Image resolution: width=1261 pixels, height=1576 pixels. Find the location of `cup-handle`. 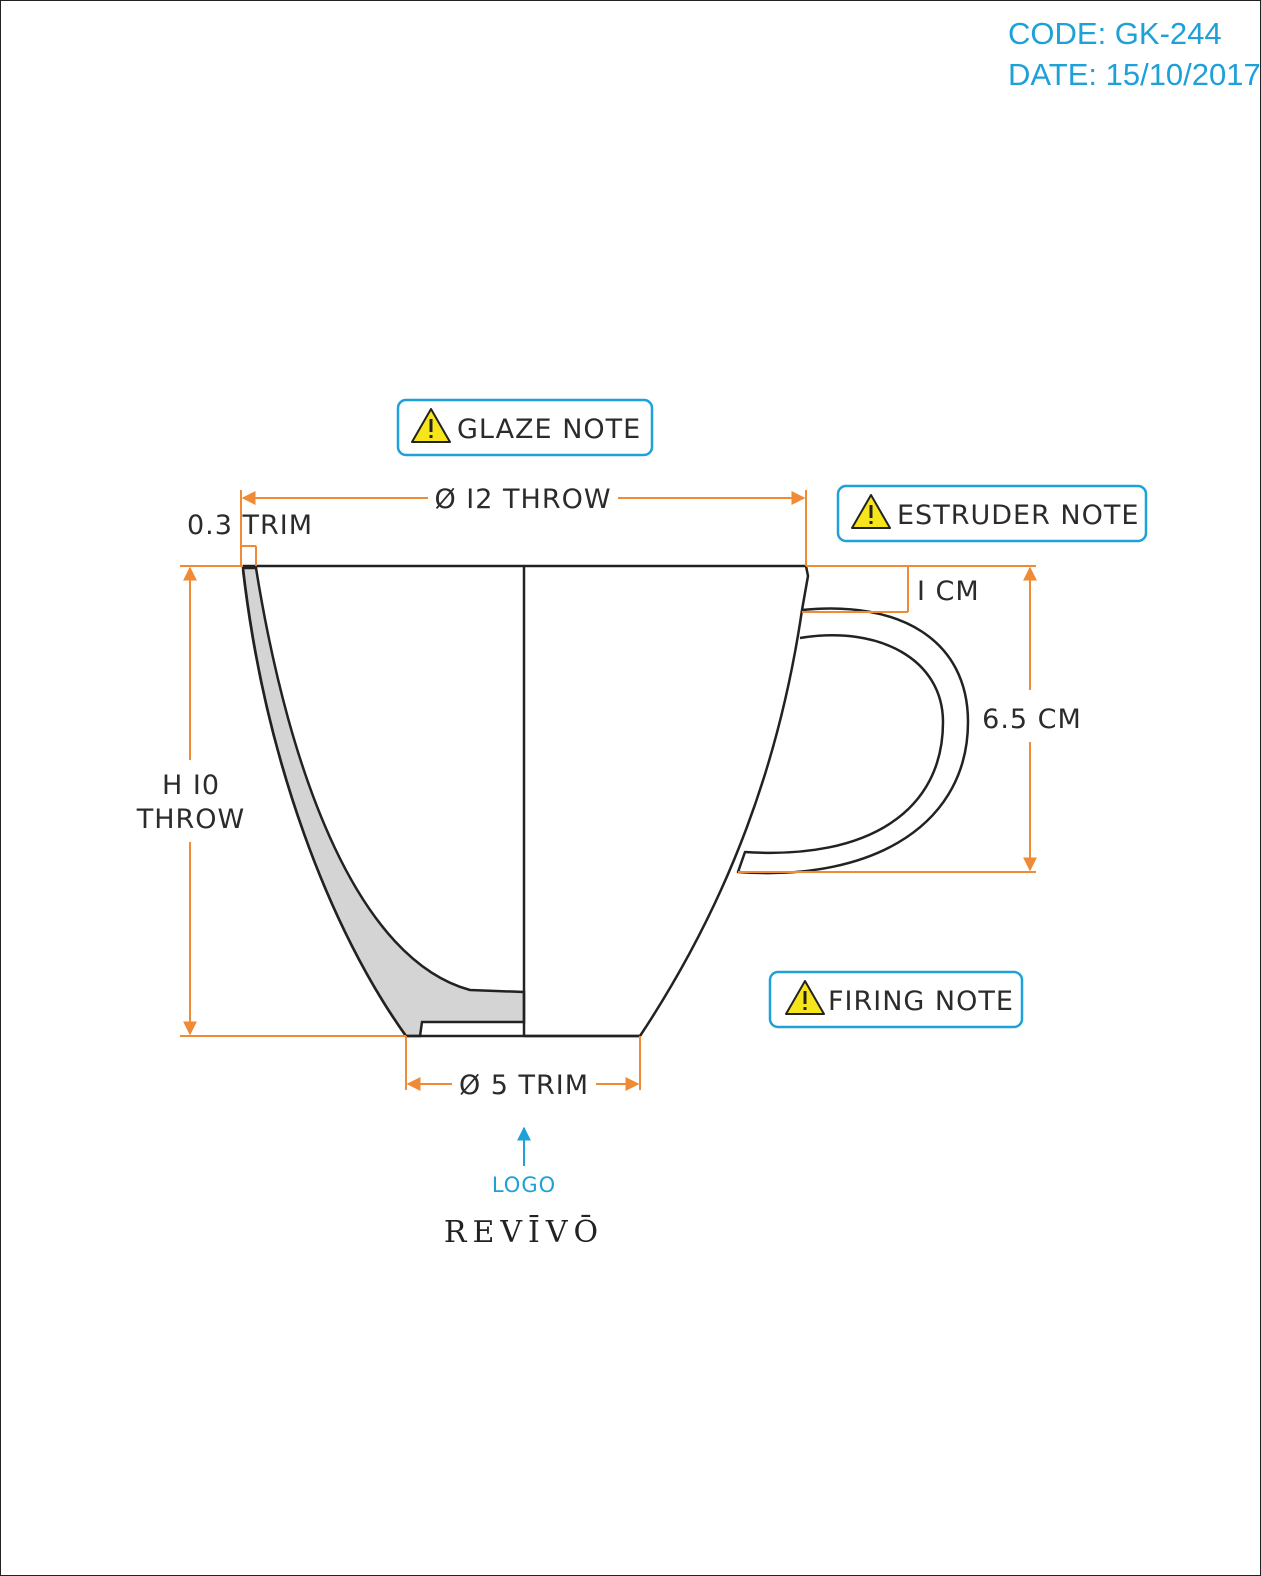

cup-handle is located at coordinates (853, 741).